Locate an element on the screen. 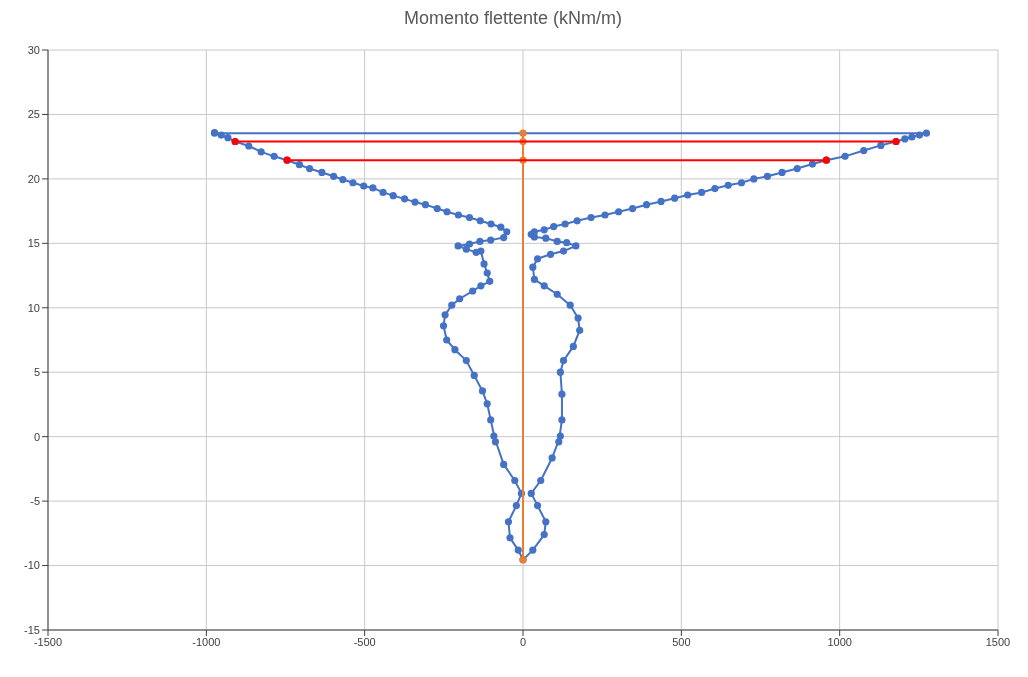 Image resolution: width=1028 pixels, height=677 pixels. x-tick-label: -1000 is located at coordinates (206, 641).